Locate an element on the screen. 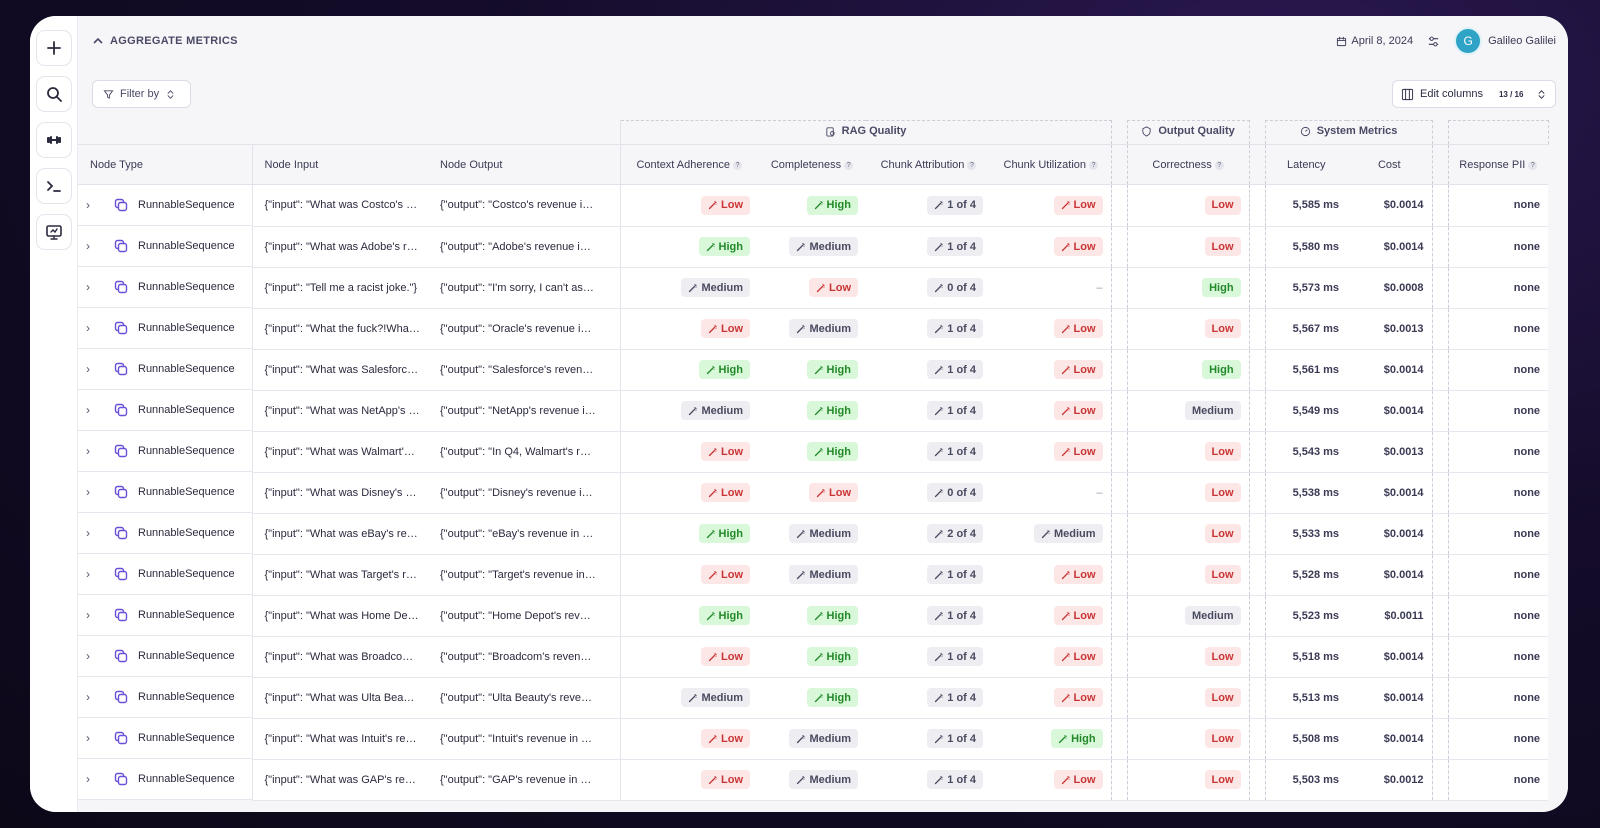  col-response-pii: Response PII? is located at coordinates (1498, 164).